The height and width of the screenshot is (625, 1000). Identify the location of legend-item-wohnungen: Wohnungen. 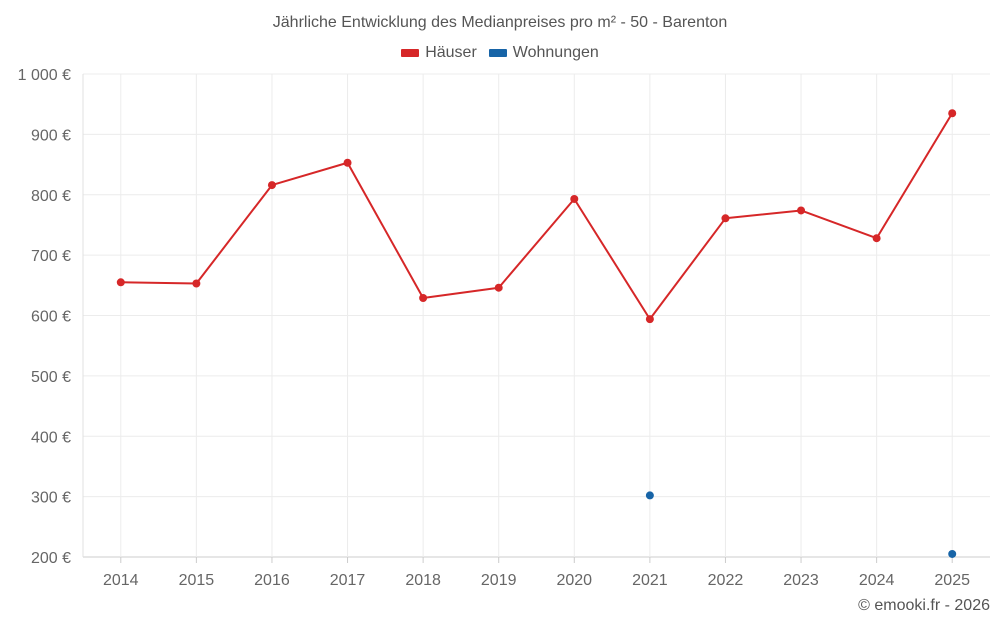
(543, 53).